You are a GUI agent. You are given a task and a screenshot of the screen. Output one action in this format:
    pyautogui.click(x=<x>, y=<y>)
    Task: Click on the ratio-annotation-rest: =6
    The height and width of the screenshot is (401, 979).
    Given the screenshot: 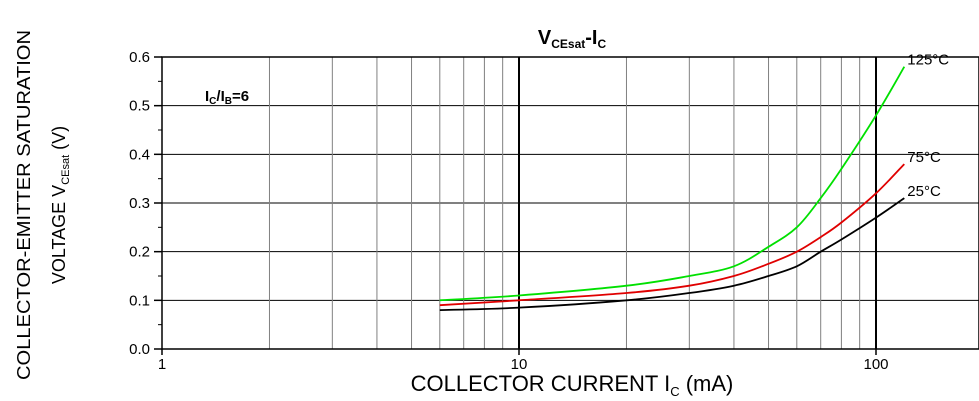 What is the action you would take?
    pyautogui.click(x=240, y=96)
    